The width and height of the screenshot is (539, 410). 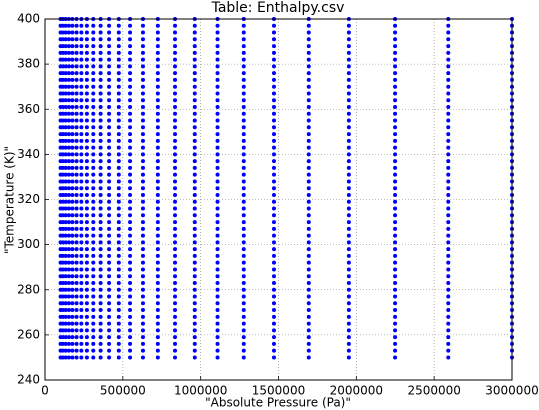 I want to click on y-tick-label: 240, so click(x=28, y=380).